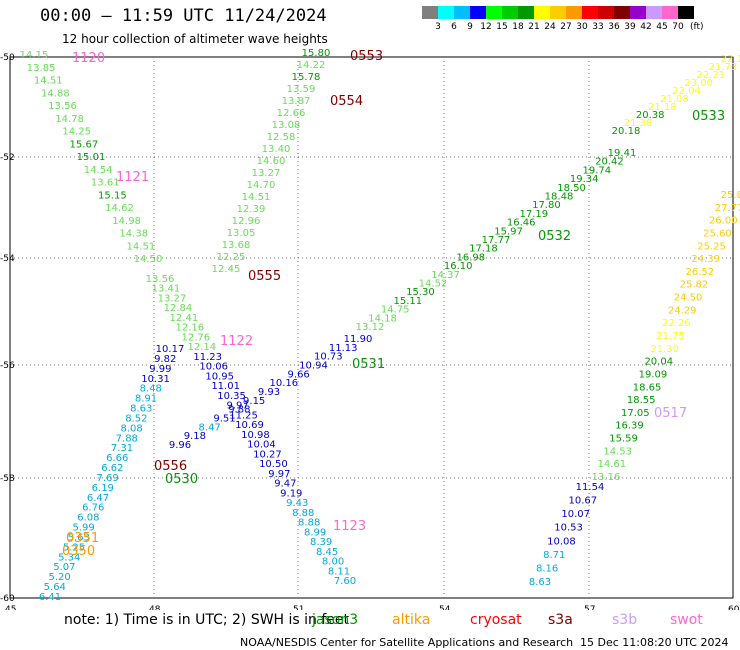 Image resolution: width=740 pixels, height=650 pixels. I want to click on track-time-label: 0532, so click(554, 236).